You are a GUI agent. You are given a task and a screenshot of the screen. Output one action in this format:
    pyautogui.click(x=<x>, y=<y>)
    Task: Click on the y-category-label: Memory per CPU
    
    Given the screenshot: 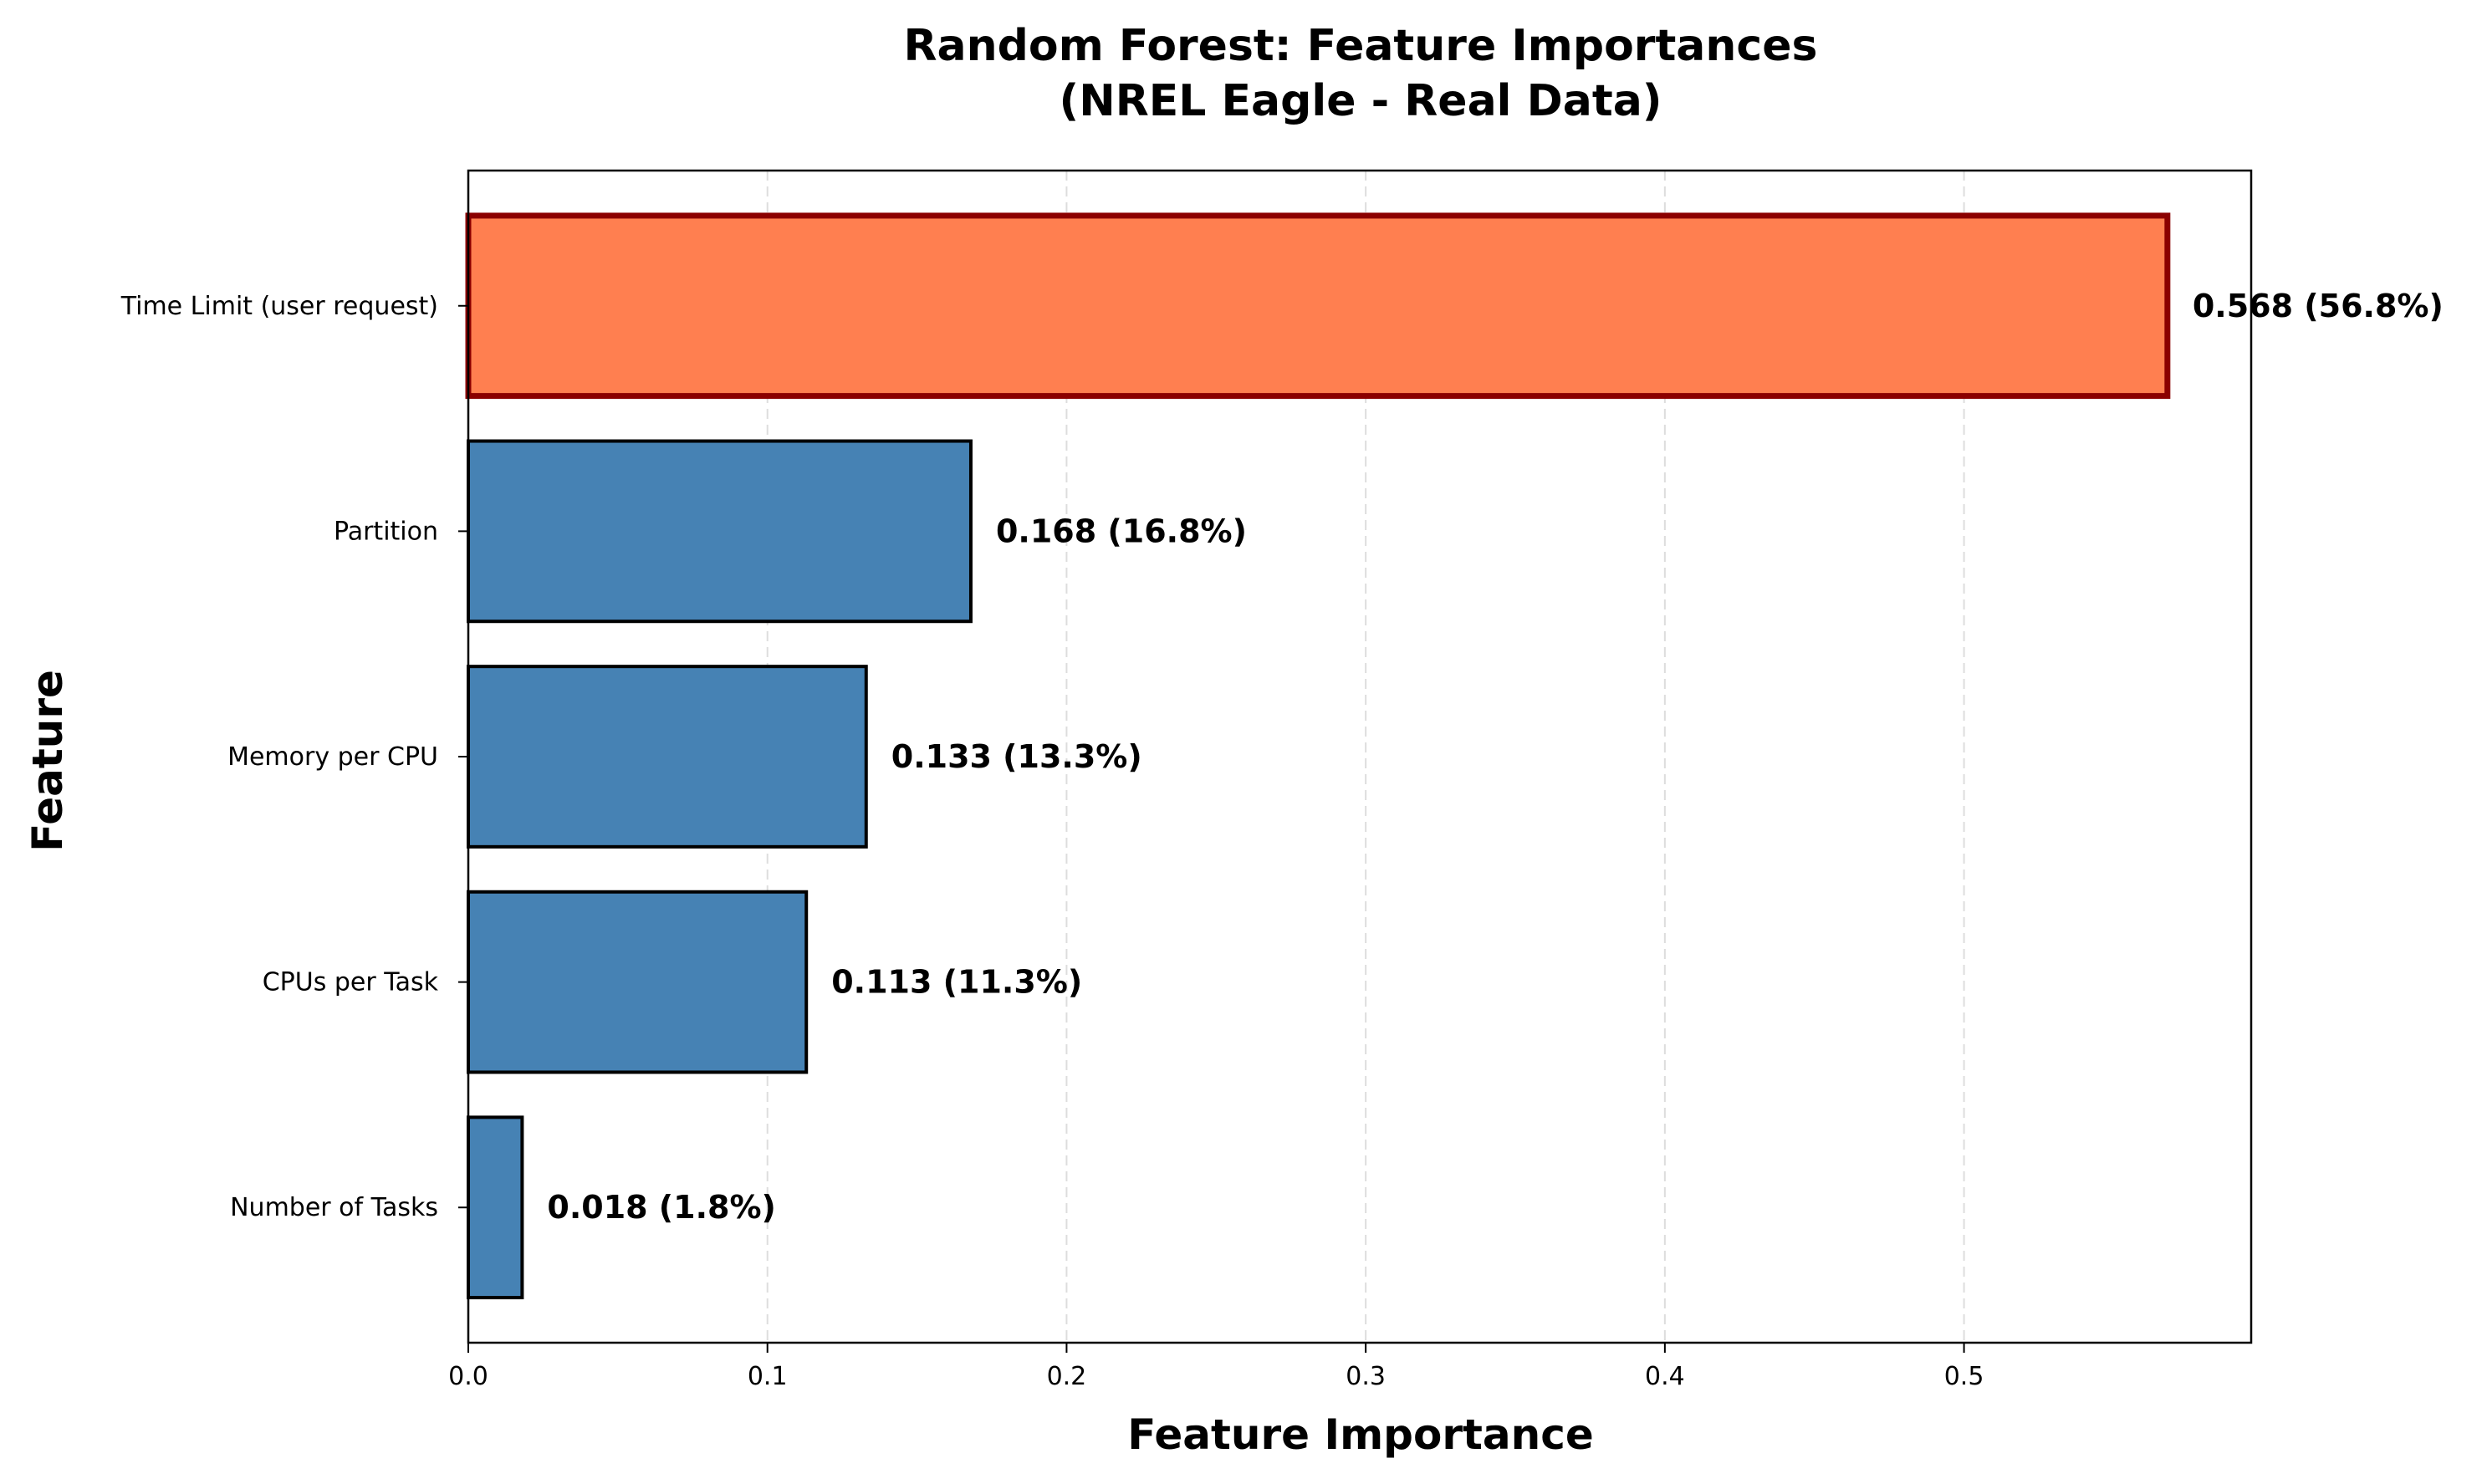 What is the action you would take?
    pyautogui.click(x=332, y=757)
    